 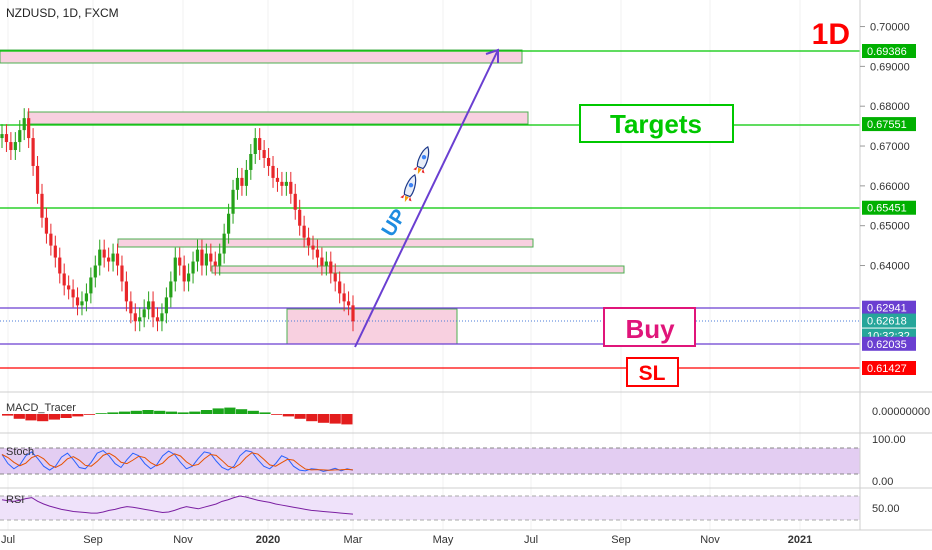 What do you see at coordinates (353, 540) in the screenshot?
I see `time-tick-label: Mar` at bounding box center [353, 540].